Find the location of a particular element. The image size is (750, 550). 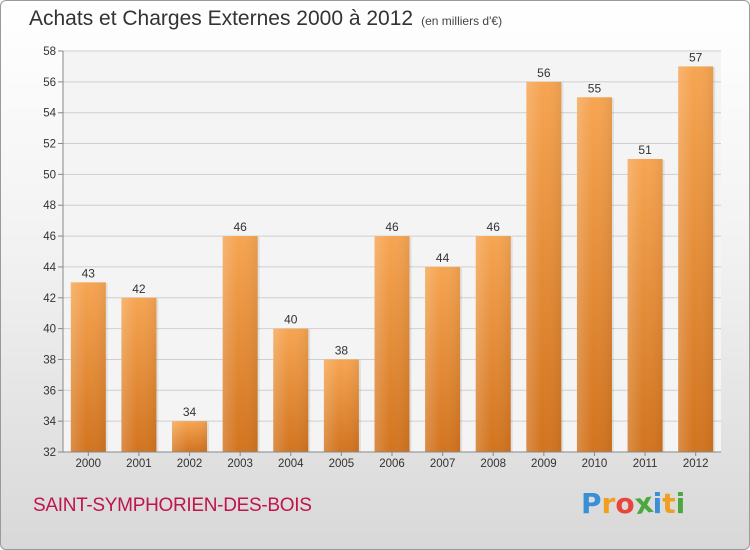

data-label: 40 is located at coordinates (291, 320).